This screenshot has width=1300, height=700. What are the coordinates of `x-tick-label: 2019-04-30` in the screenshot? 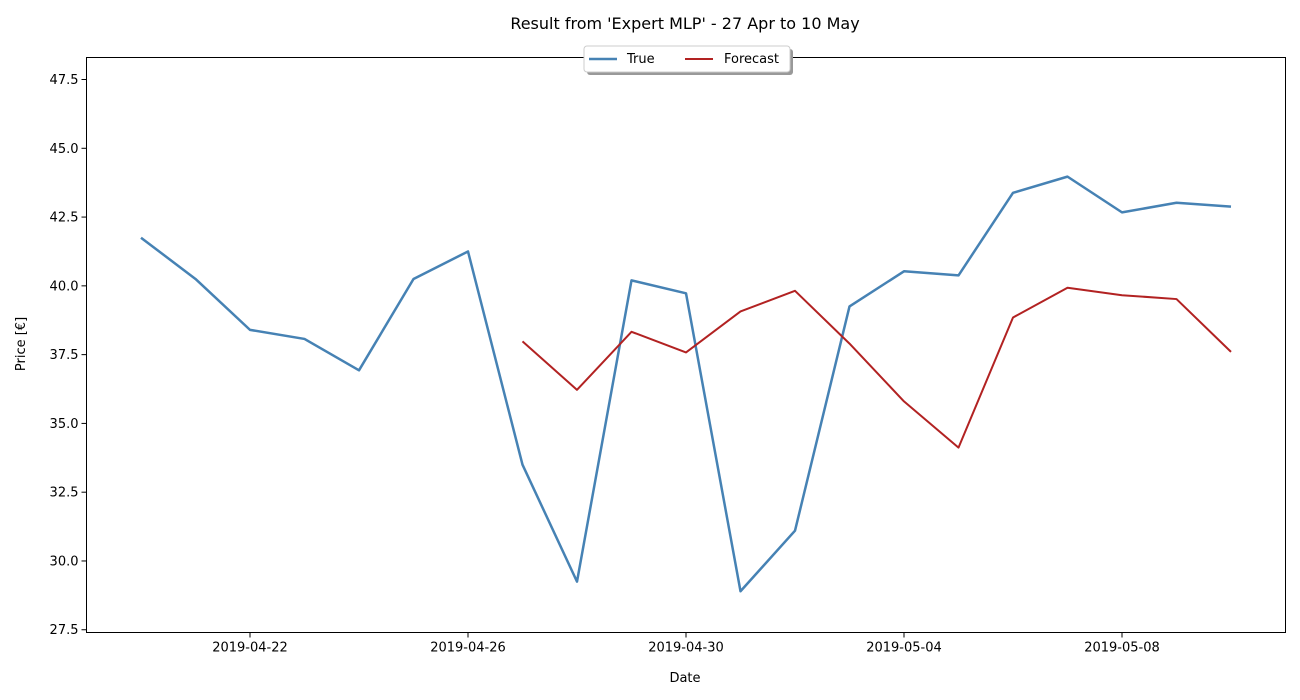 It's located at (686, 648).